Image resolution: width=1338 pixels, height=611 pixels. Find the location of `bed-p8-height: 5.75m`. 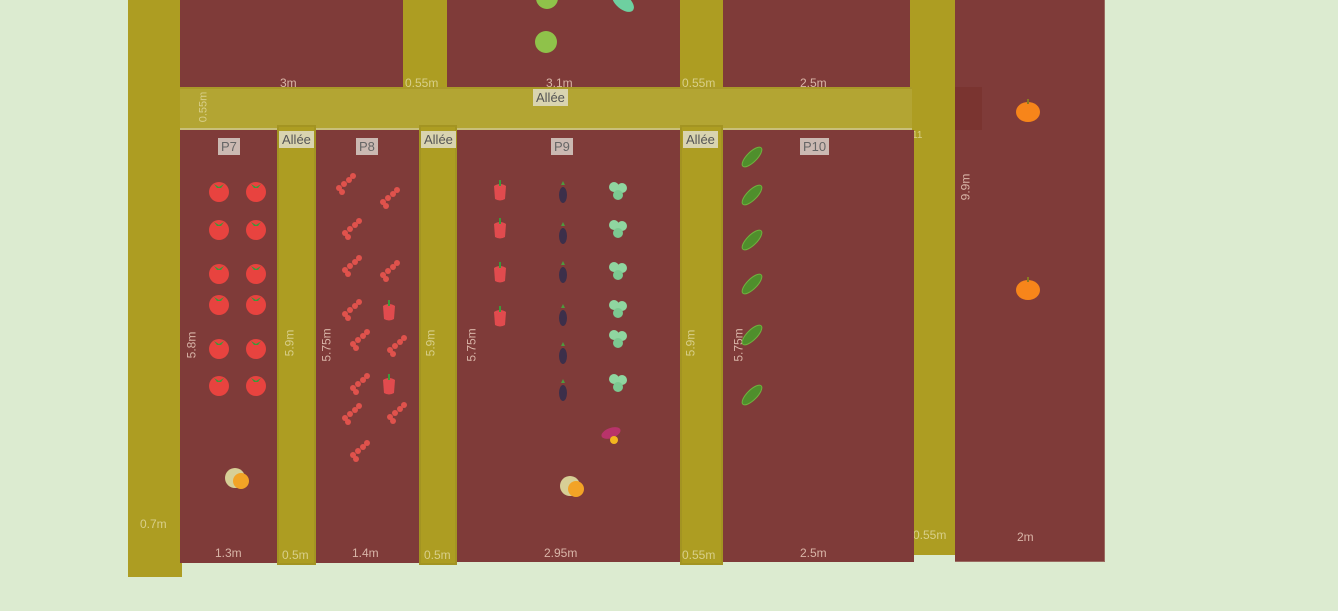

bed-p8-height: 5.75m is located at coordinates (326, 345).